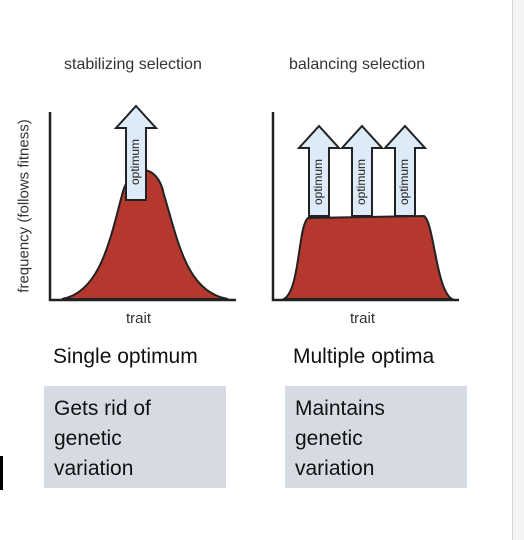  I want to click on text-cursor, so click(1, 473).